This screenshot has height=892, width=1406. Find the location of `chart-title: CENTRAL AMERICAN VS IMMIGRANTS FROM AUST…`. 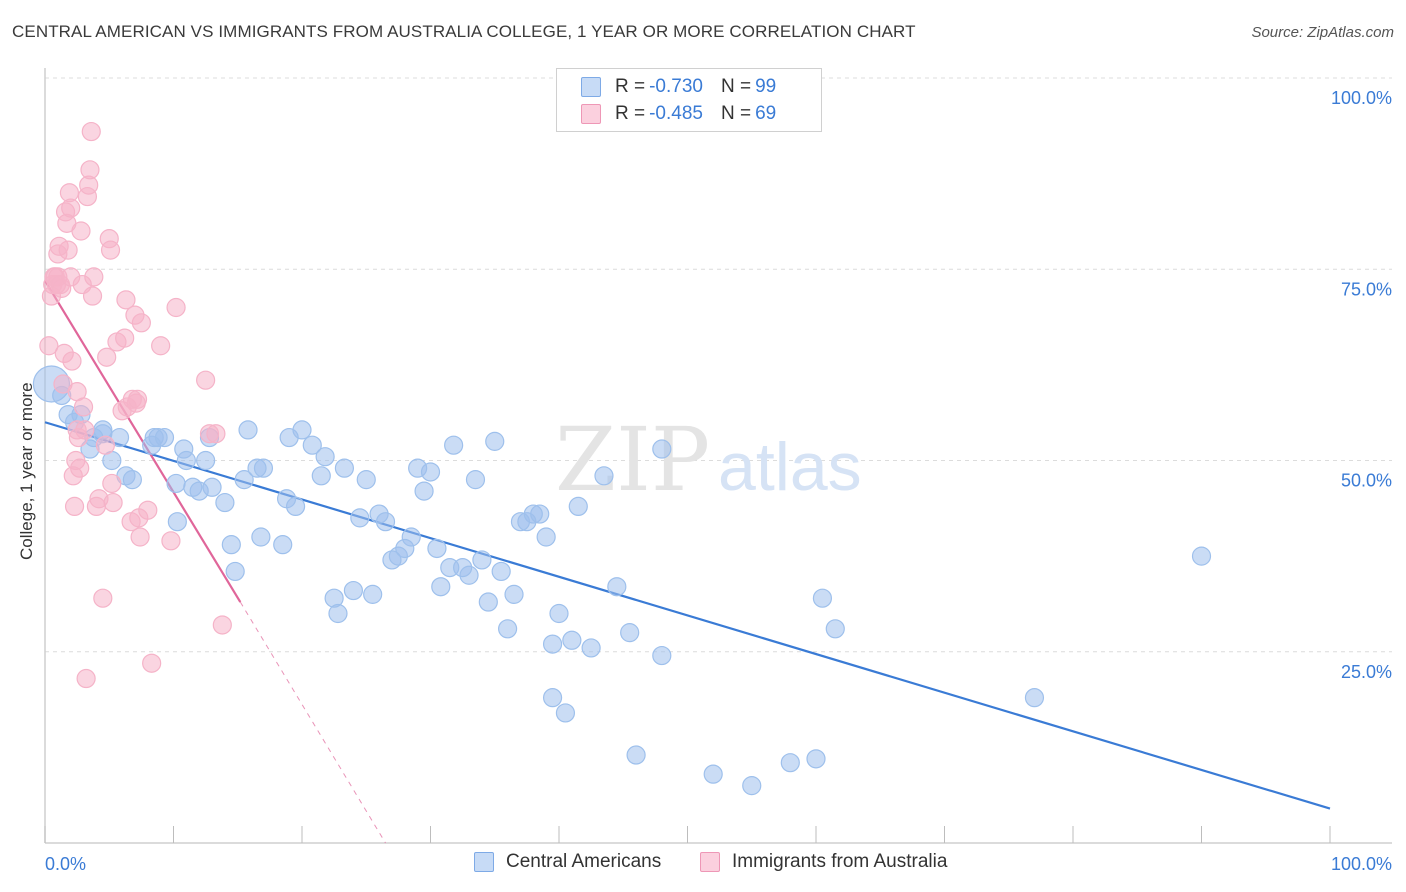

chart-title: CENTRAL AMERICAN VS IMMIGRANTS FROM AUST… is located at coordinates (464, 31).